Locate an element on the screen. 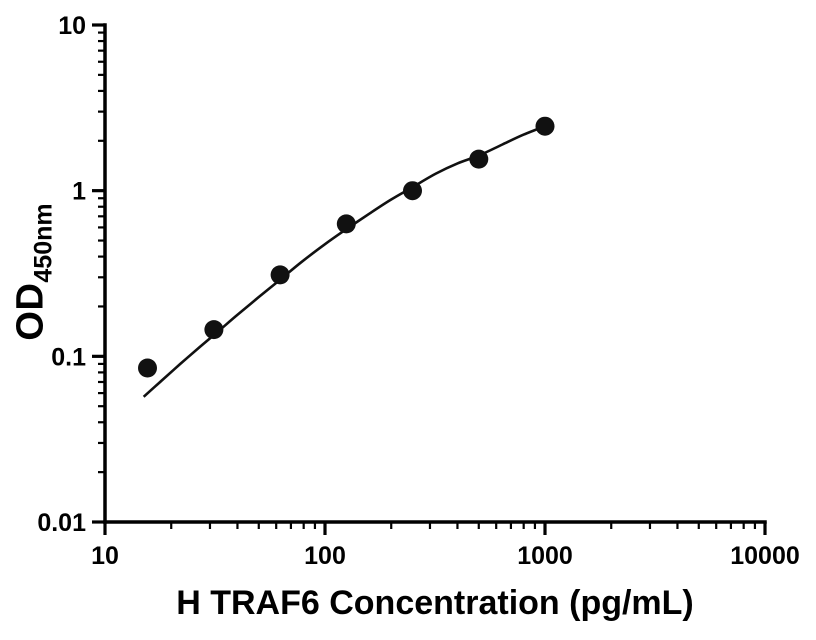 The height and width of the screenshot is (640, 816). x-axis-title: H TRAF6 Concentration (pg/mL) is located at coordinates (435, 603).